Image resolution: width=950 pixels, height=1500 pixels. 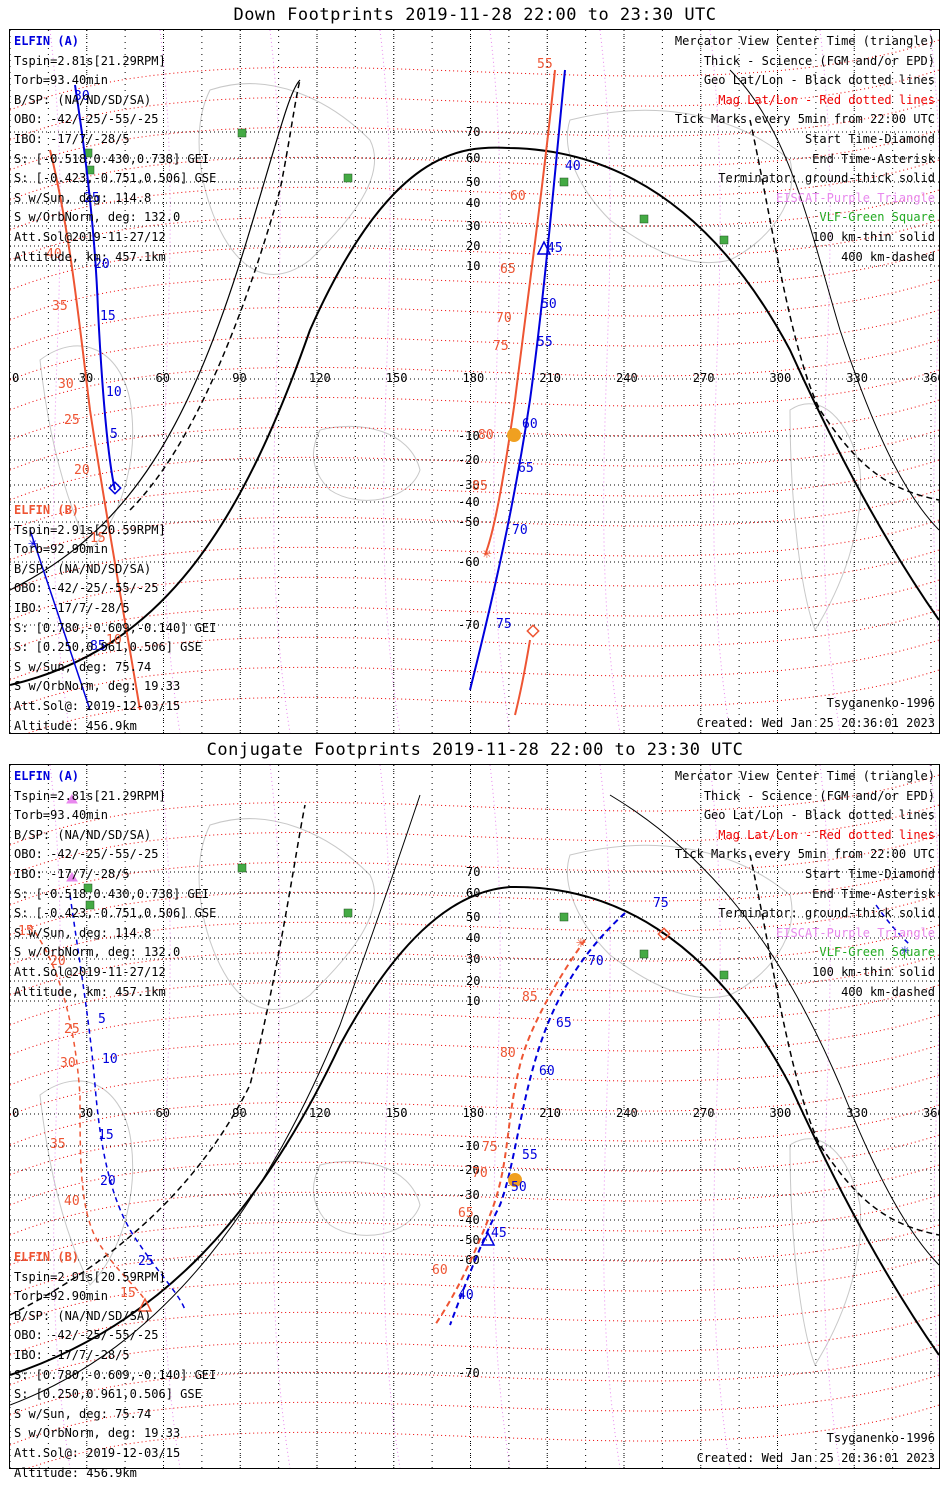 I want to click on elfin-a-track-label: 50, so click(x=549, y=304).